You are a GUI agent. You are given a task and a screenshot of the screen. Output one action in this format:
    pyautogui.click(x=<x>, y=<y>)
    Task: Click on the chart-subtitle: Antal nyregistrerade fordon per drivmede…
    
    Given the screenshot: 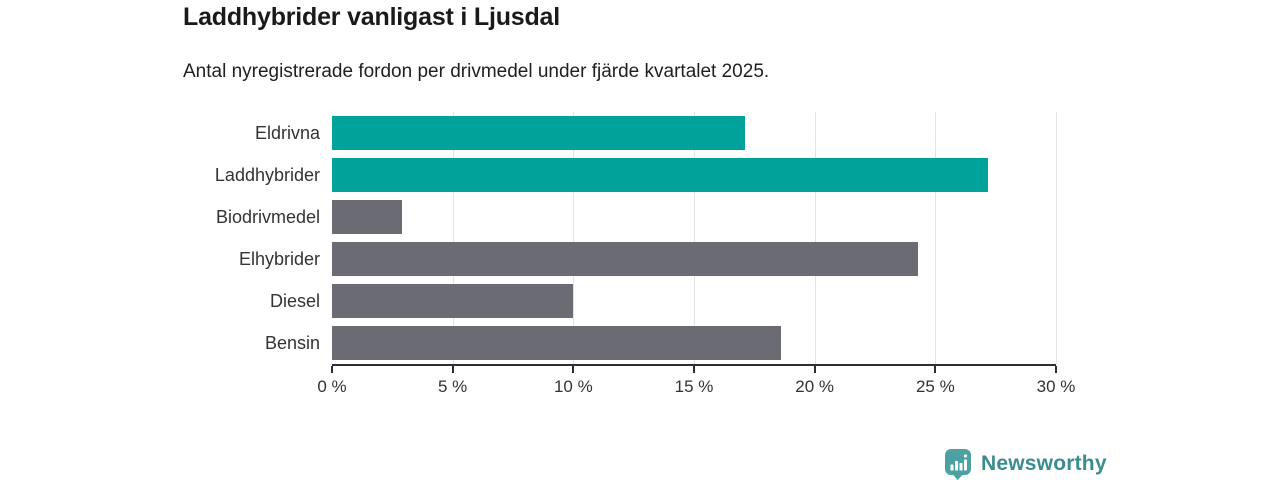 What is the action you would take?
    pyautogui.click(x=476, y=71)
    